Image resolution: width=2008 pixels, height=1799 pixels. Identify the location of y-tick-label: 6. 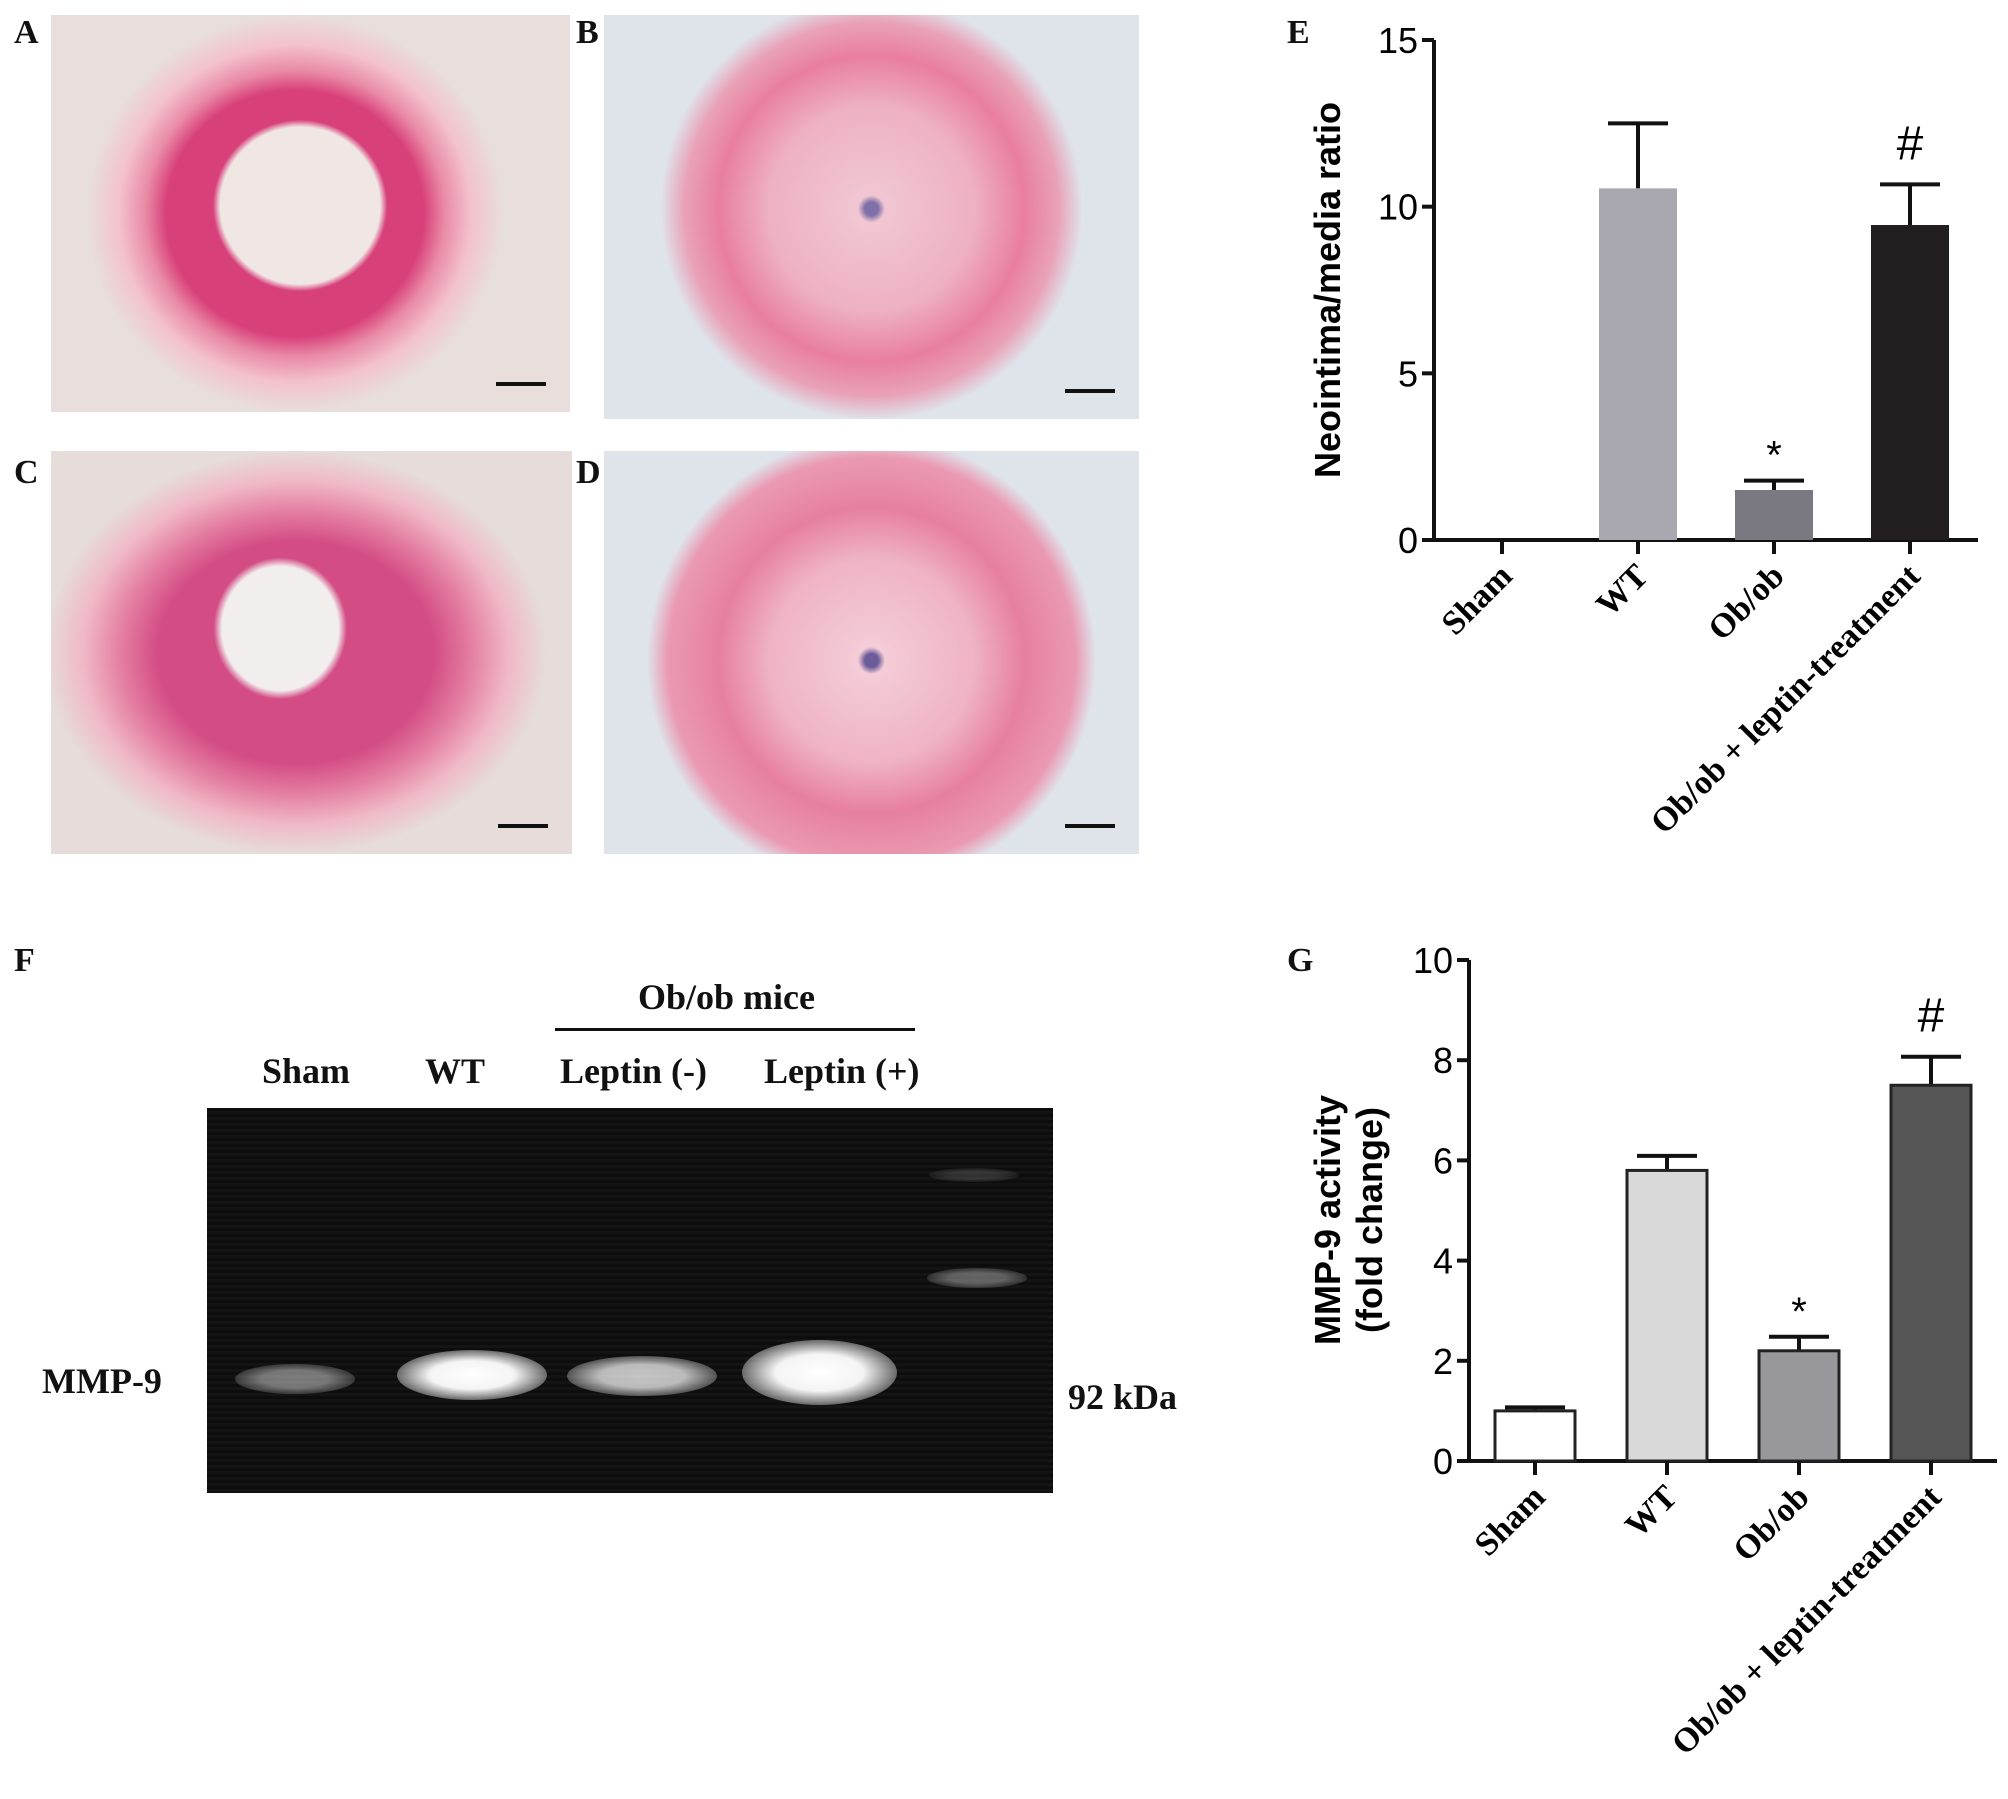
(1443, 1160).